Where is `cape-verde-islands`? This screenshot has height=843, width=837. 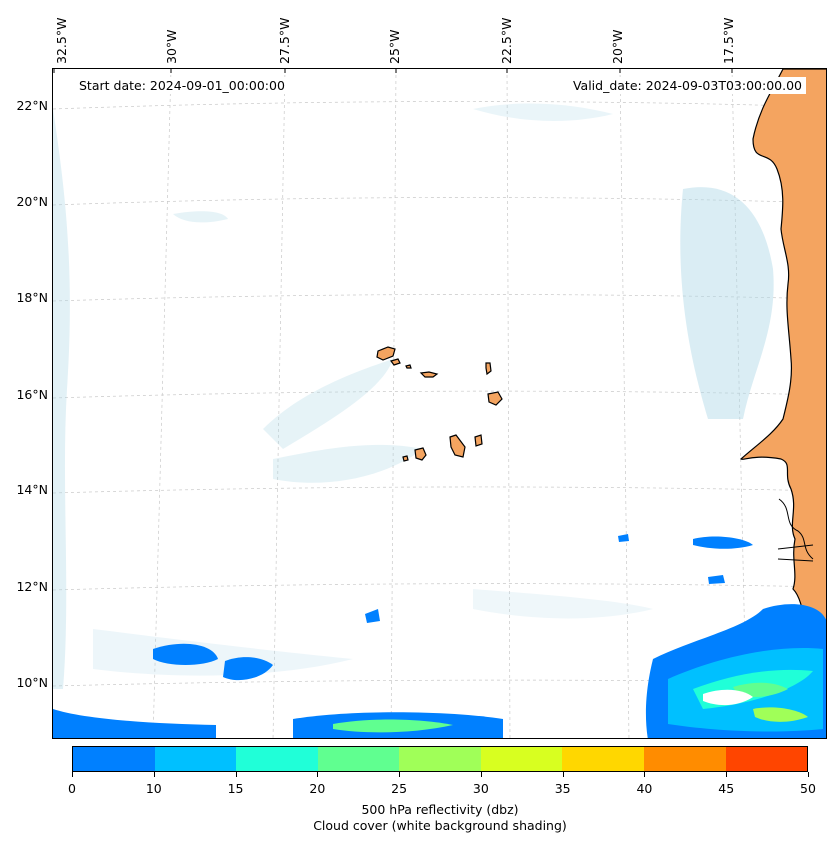
cape-verde-islands is located at coordinates (439, 404).